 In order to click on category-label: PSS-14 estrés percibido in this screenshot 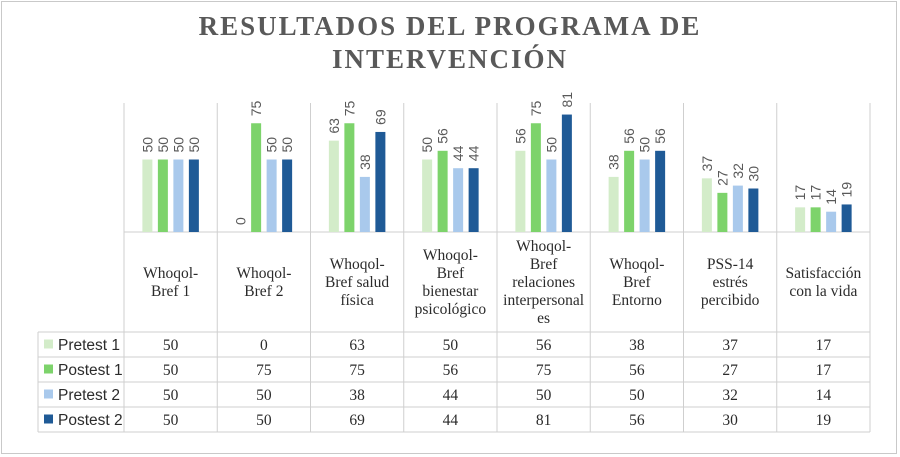, I will do `click(730, 282)`.